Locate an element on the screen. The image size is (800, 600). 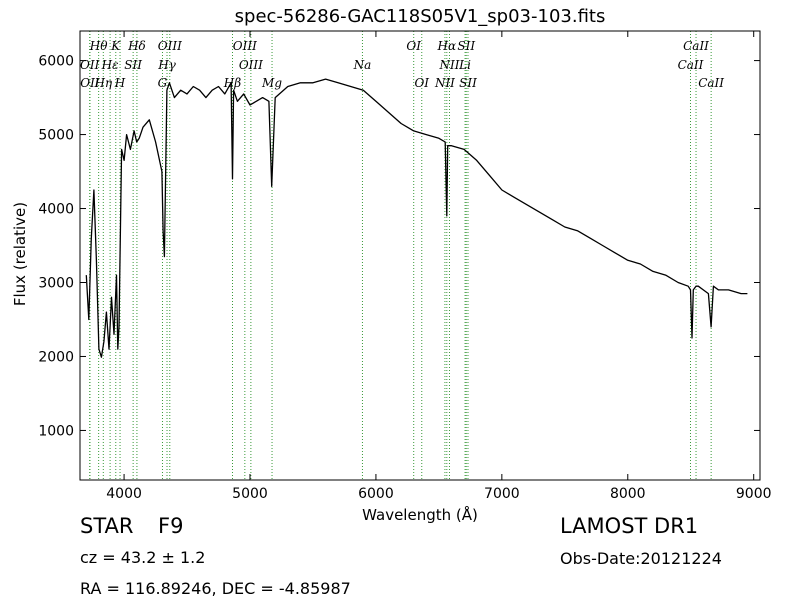
spectral-line-label: Hγ is located at coordinates (166, 65).